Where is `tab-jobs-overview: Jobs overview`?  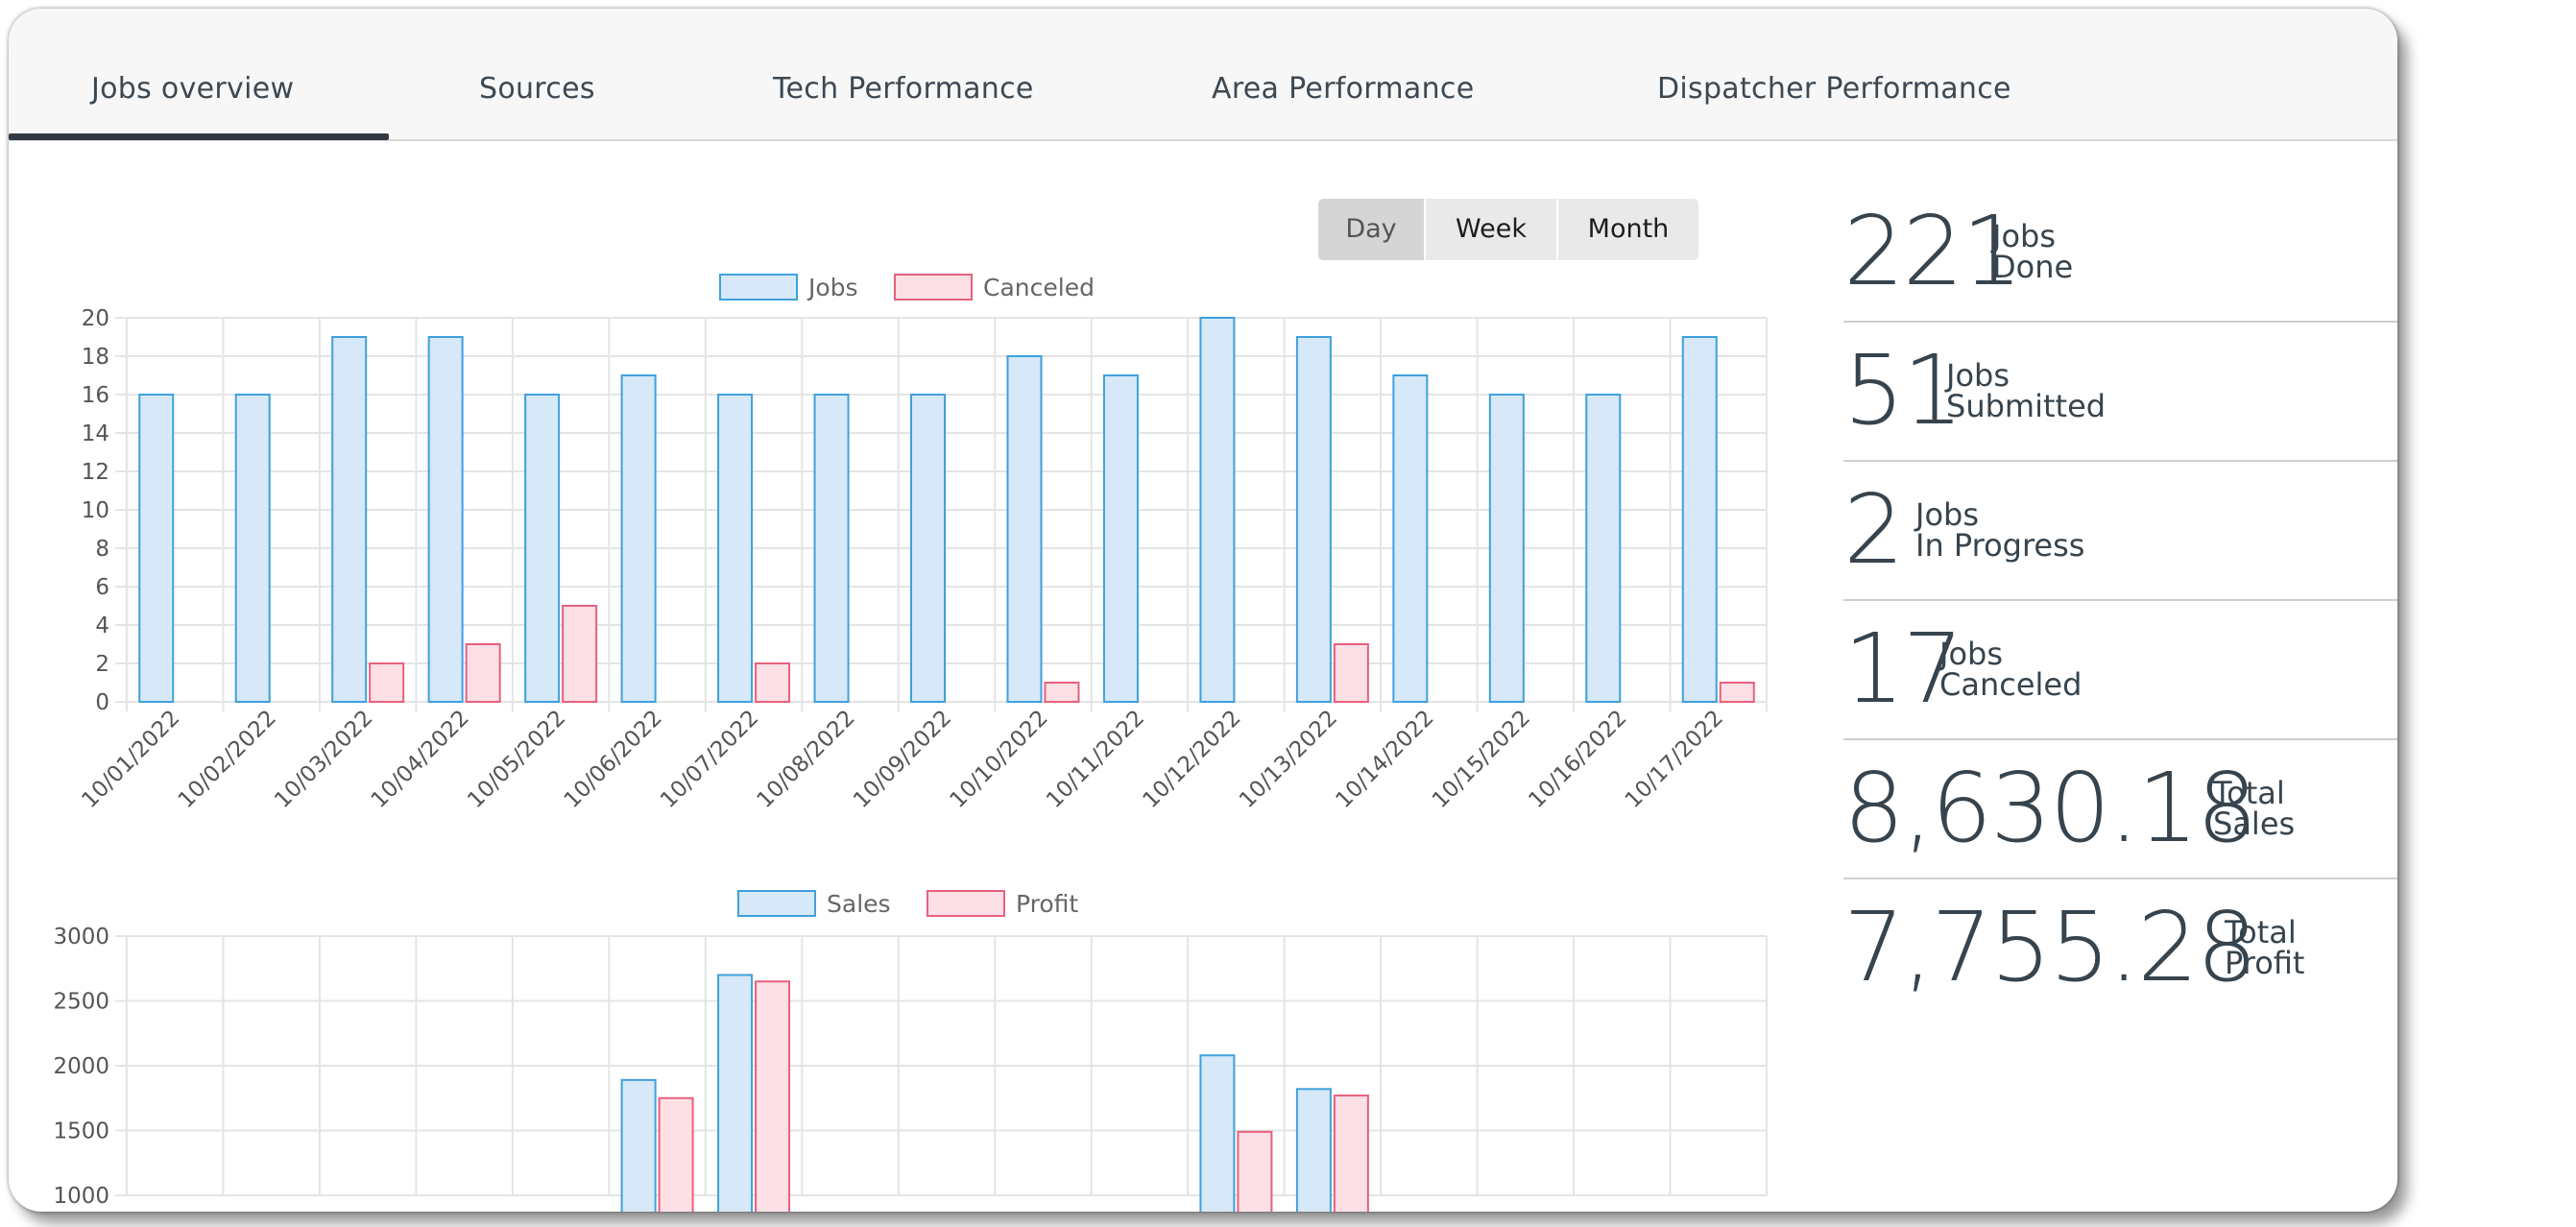
tab-jobs-overview: Jobs overview is located at coordinates (193, 89).